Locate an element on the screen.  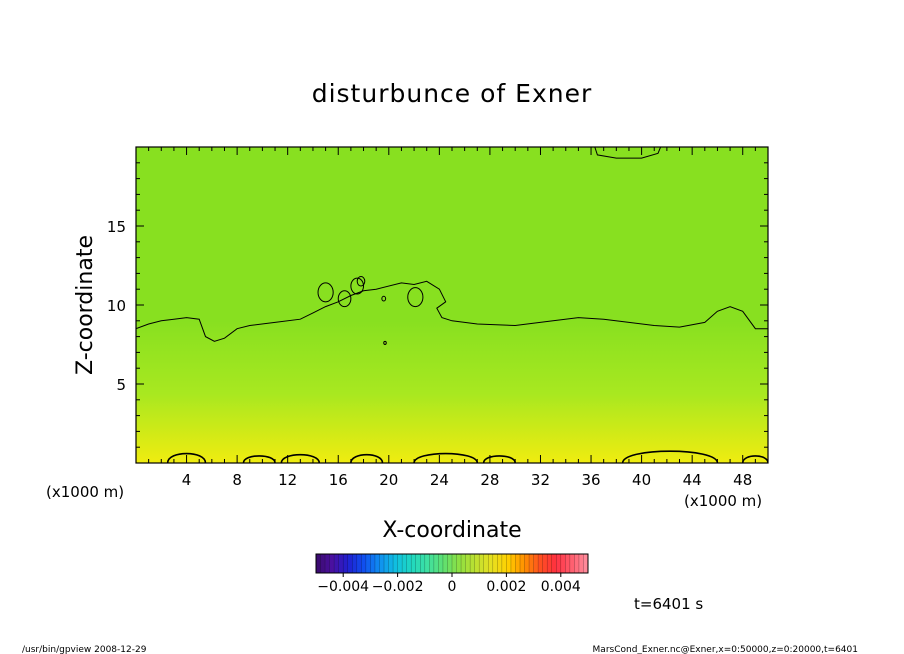
top-contour is located at coordinates (628, 153).